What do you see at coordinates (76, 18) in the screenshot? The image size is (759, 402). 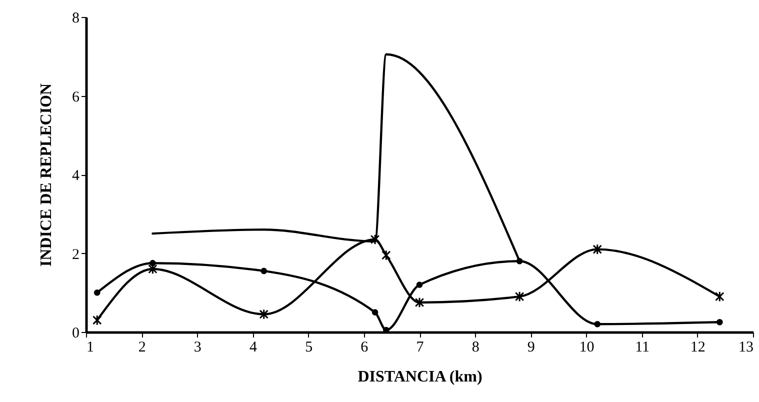 I see `y-tick-label: 8` at bounding box center [76, 18].